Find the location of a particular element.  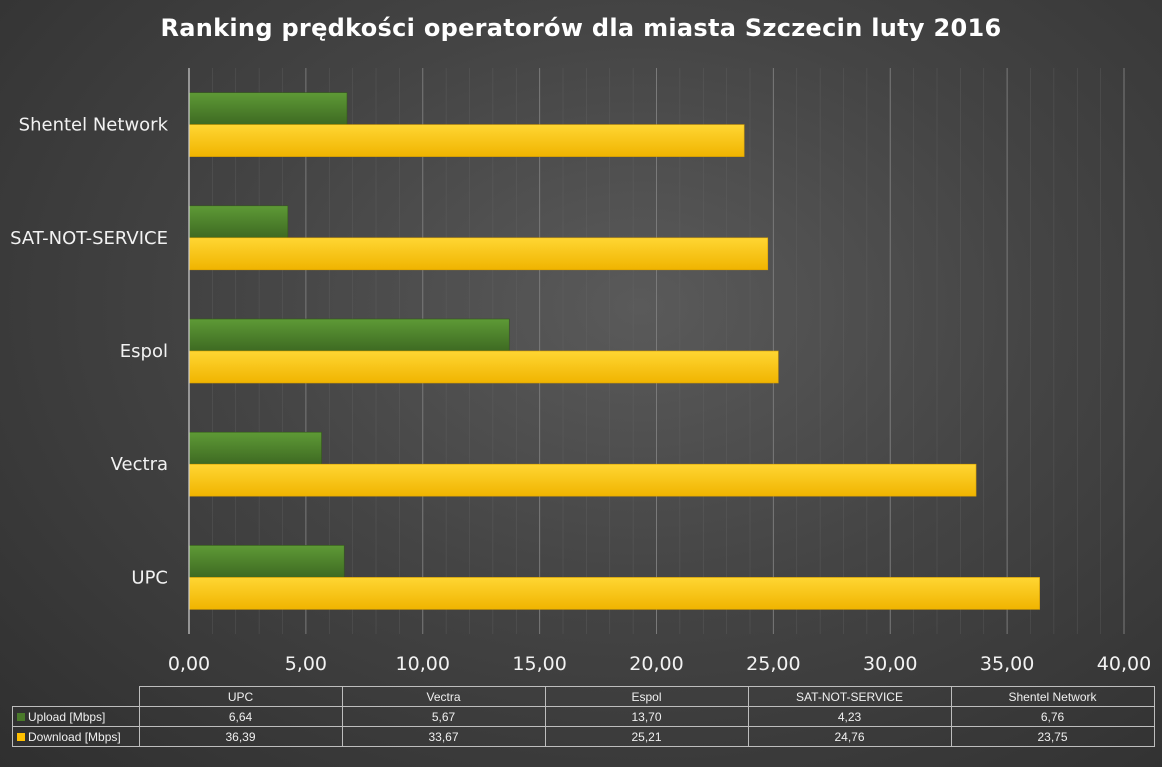

table-cell: 6,64 is located at coordinates (240, 716).